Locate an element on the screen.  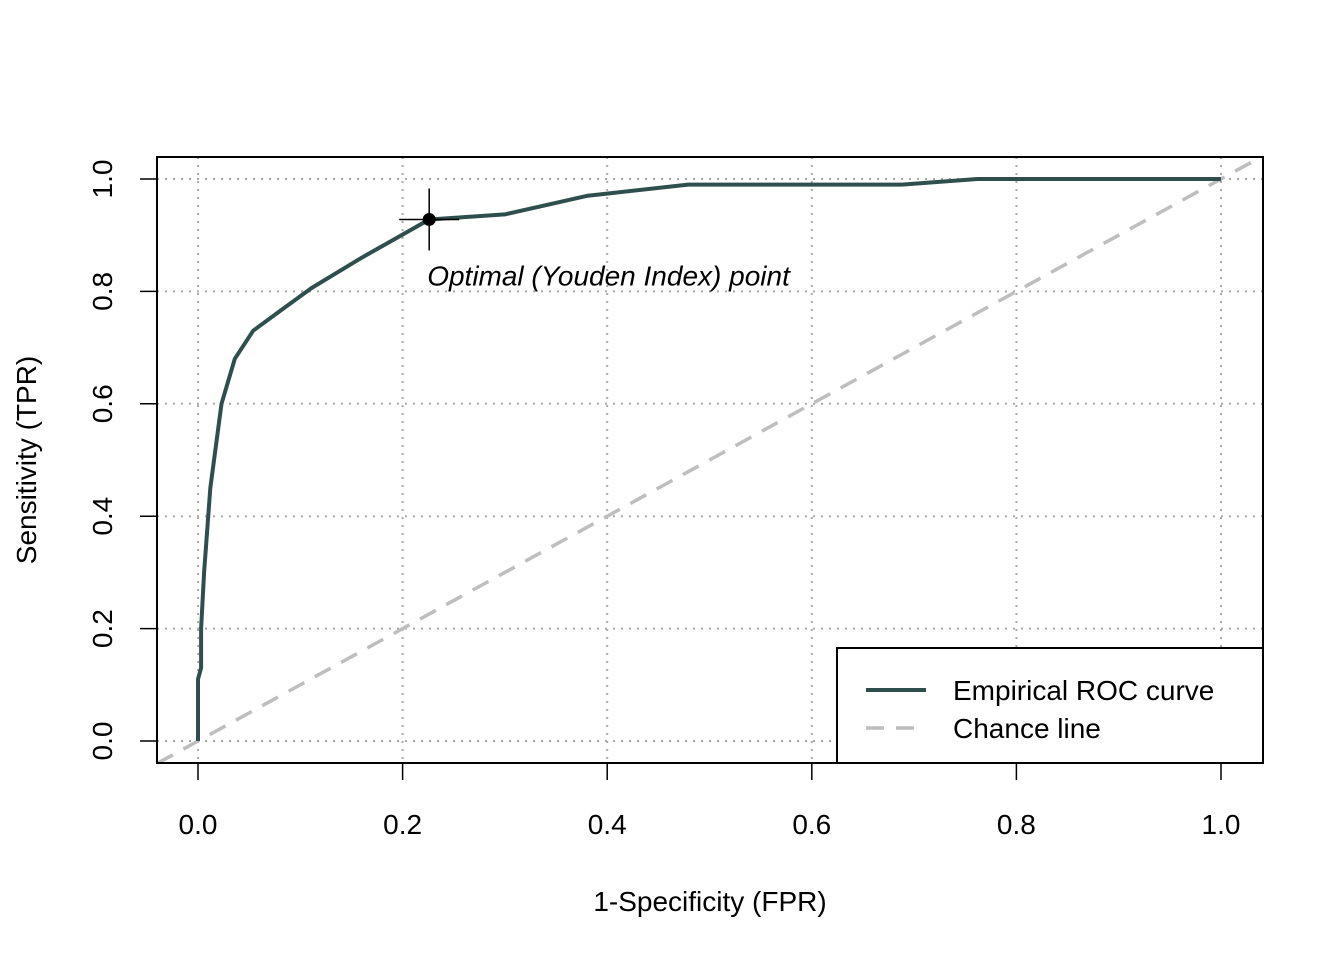
optimal-point-marker is located at coordinates (429, 219).